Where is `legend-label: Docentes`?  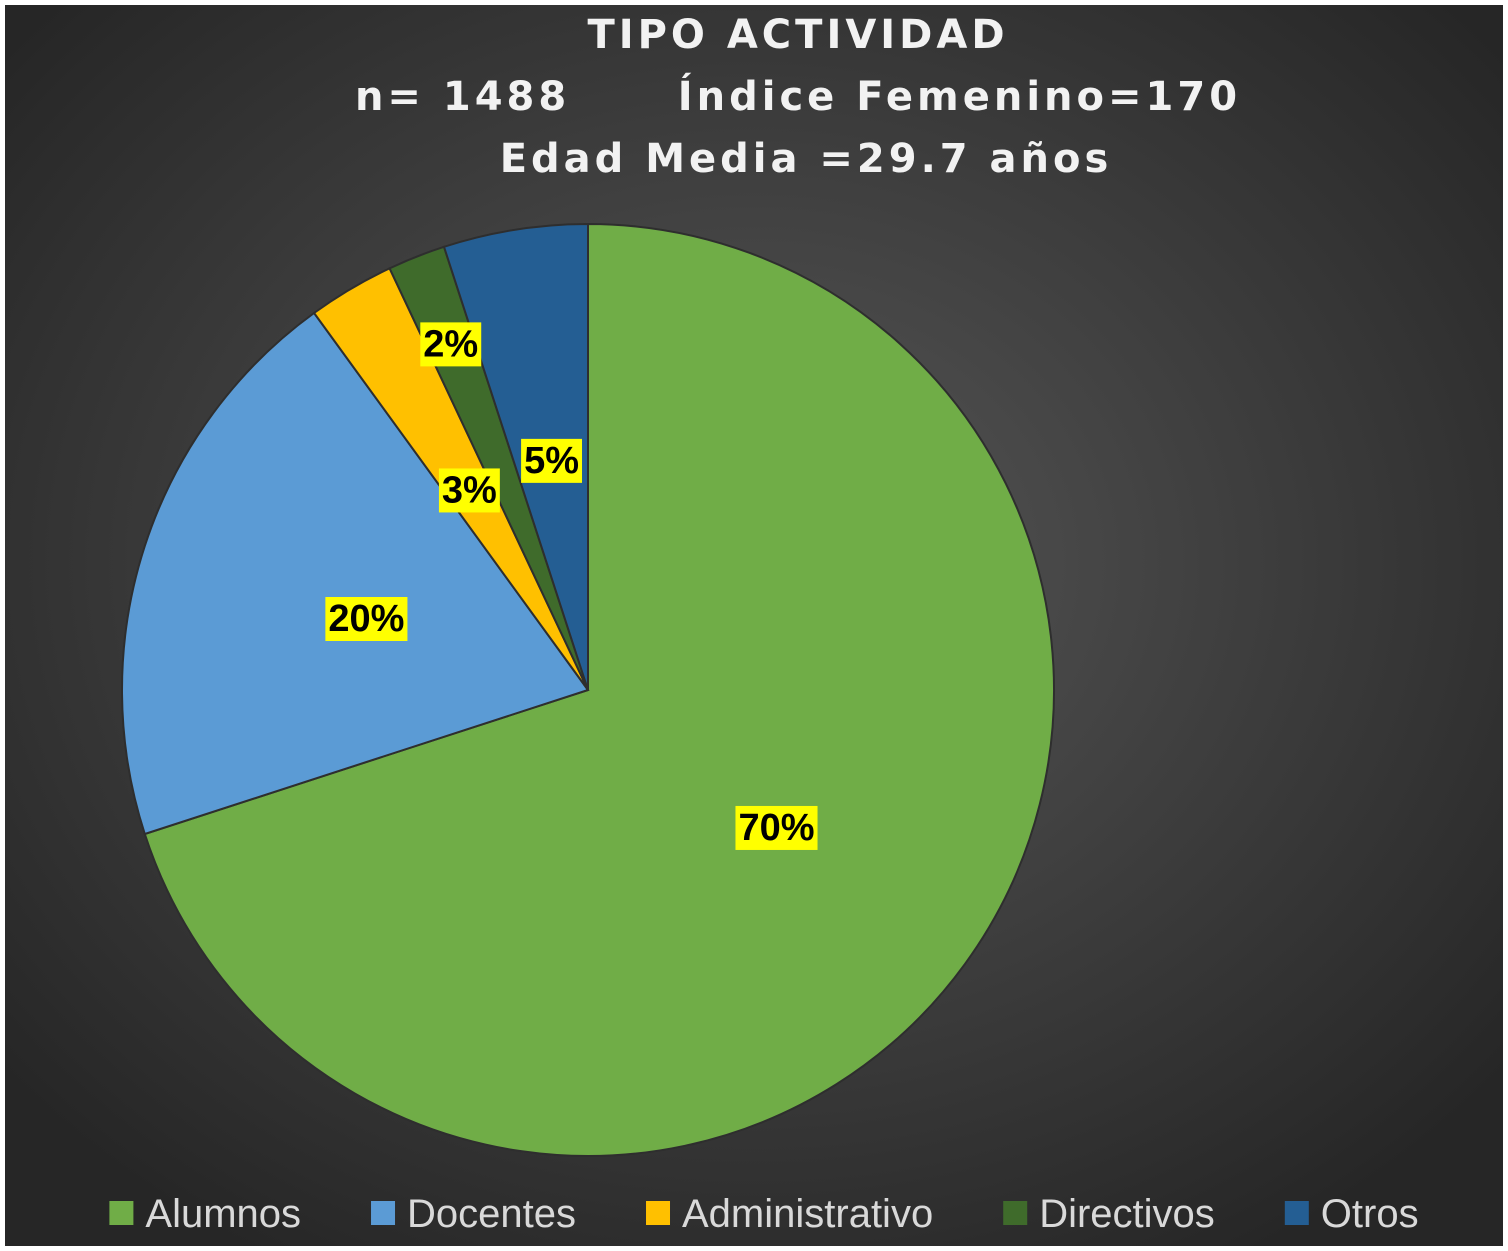
legend-label: Docentes is located at coordinates (491, 1214).